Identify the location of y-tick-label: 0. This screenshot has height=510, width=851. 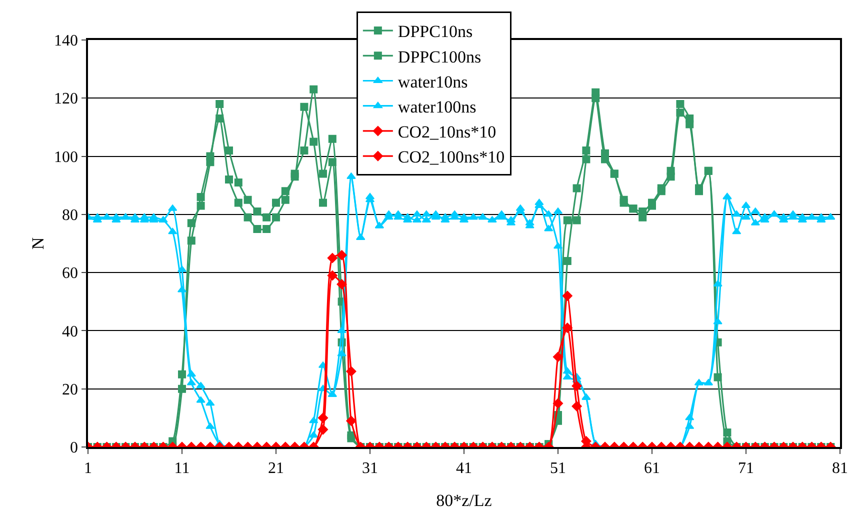
(74, 448).